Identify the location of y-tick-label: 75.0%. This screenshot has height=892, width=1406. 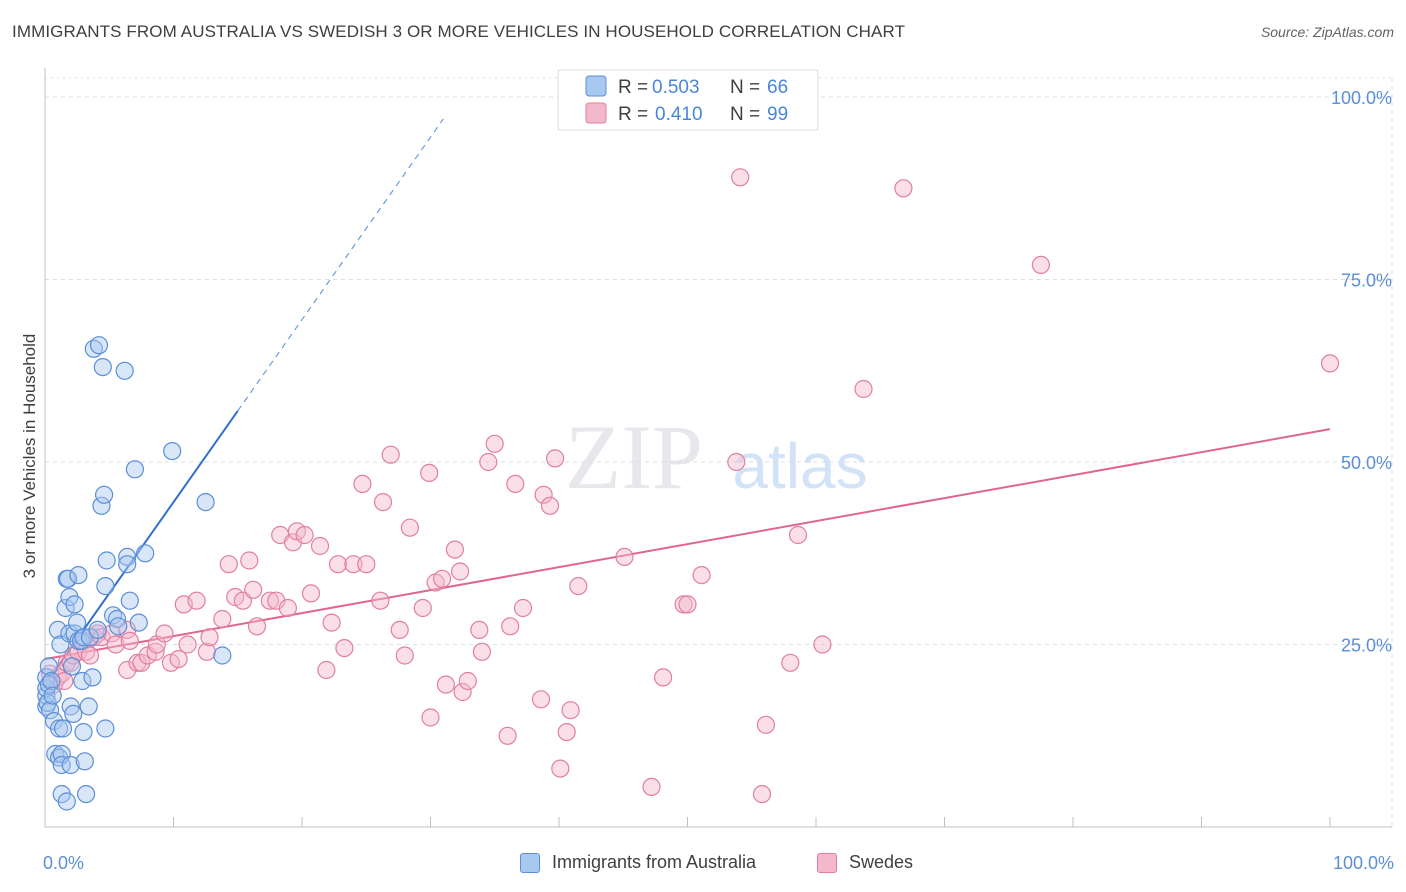
(1366, 281).